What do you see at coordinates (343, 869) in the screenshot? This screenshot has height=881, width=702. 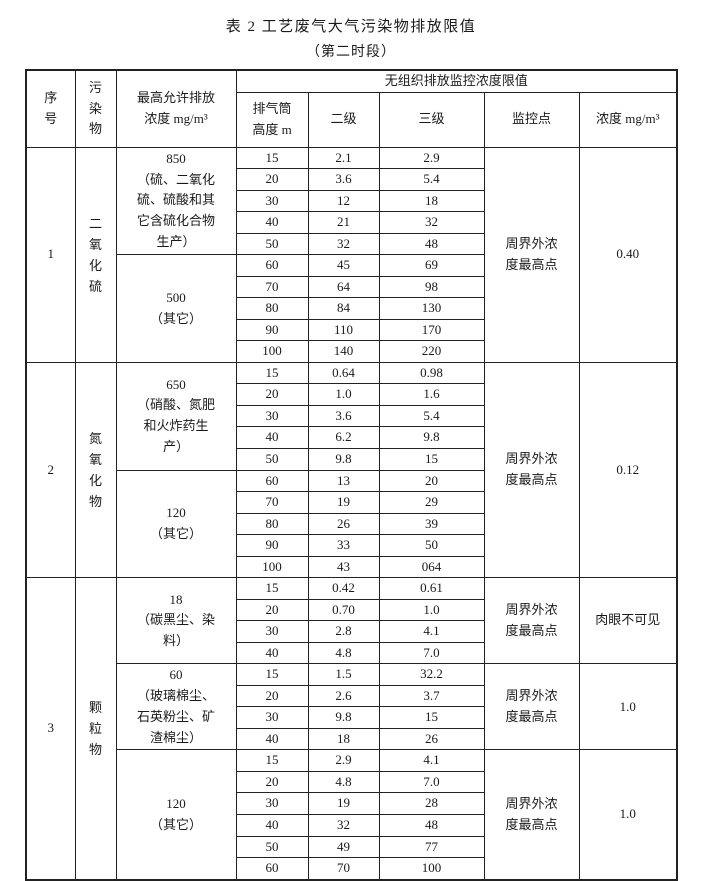 I see `level2-cell: 70` at bounding box center [343, 869].